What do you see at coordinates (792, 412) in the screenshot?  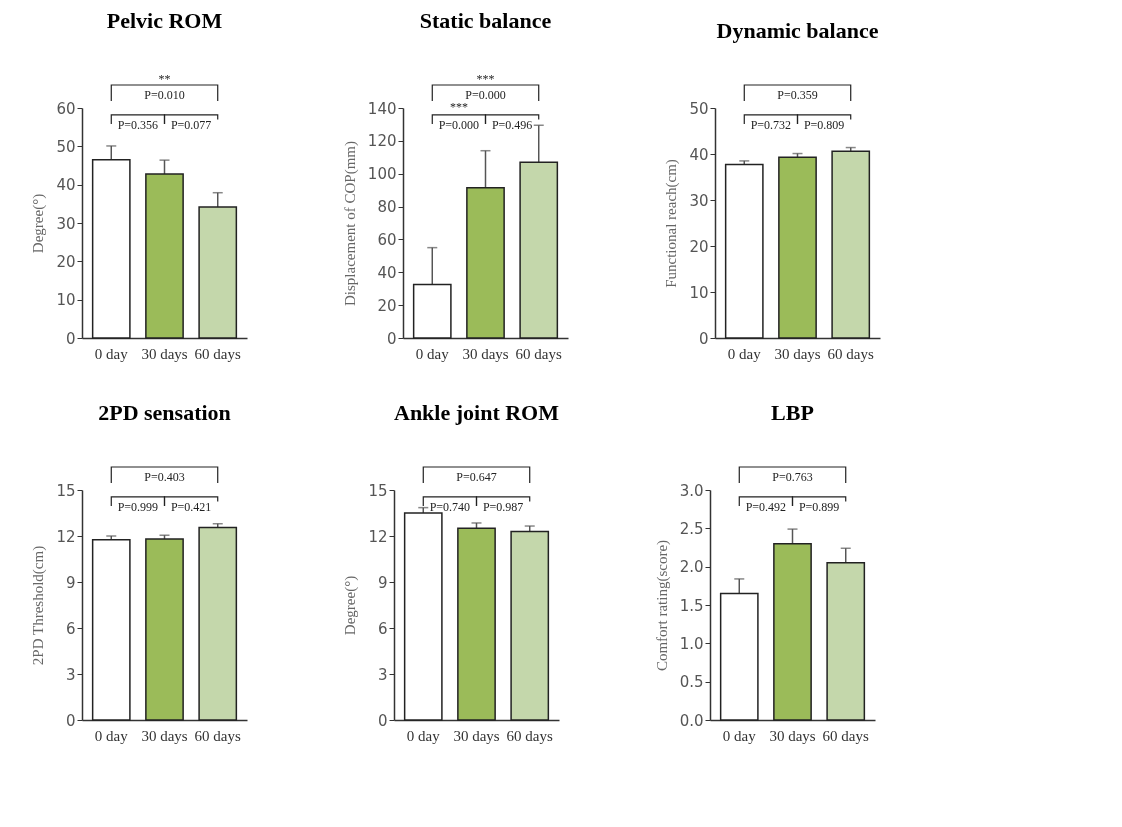 I see `chart-title: LBP` at bounding box center [792, 412].